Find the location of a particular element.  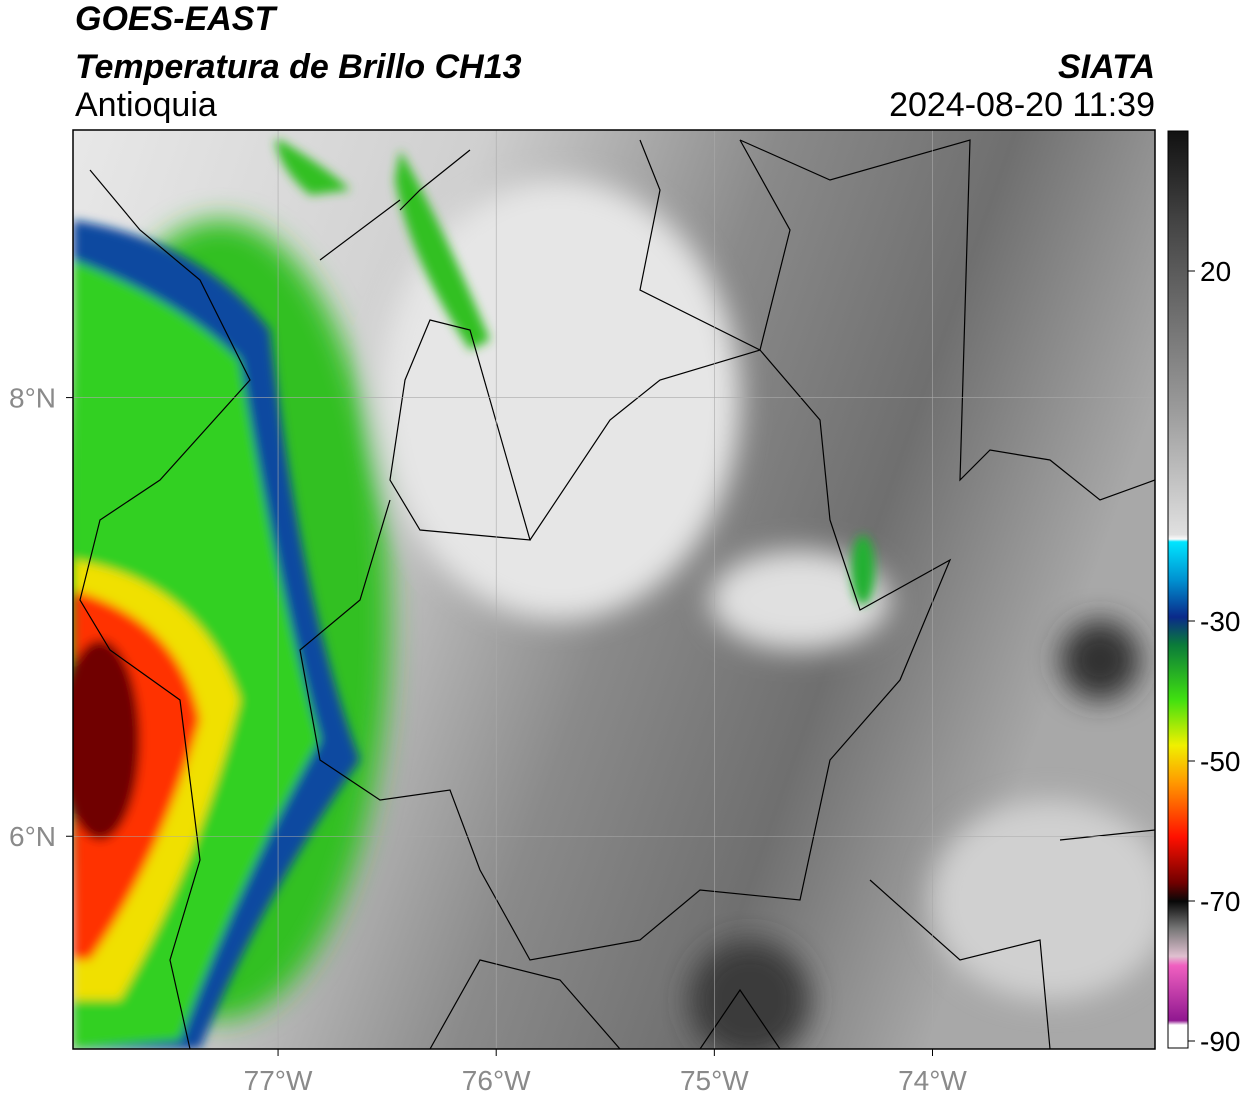

x-tick-label: 77°W is located at coordinates (278, 1080).